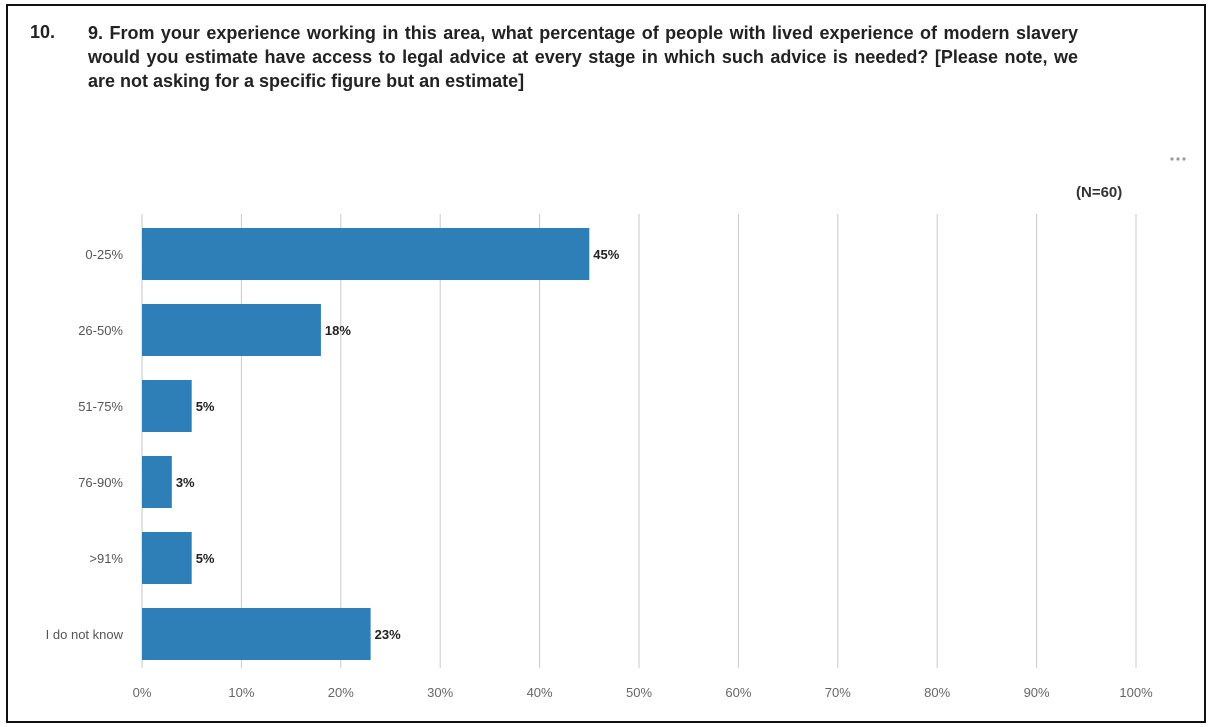 The height and width of the screenshot is (727, 1210). Describe the element at coordinates (100, 330) in the screenshot. I see `category-label: 26-50%` at that location.